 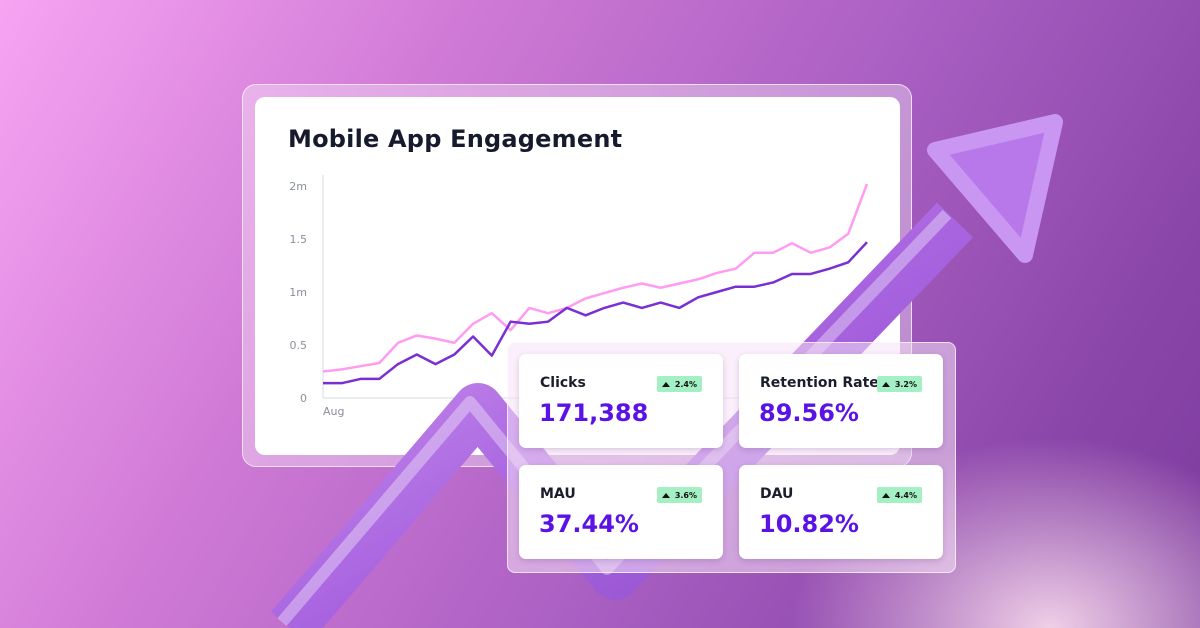 I want to click on stat-label: Clicks, so click(x=563, y=383).